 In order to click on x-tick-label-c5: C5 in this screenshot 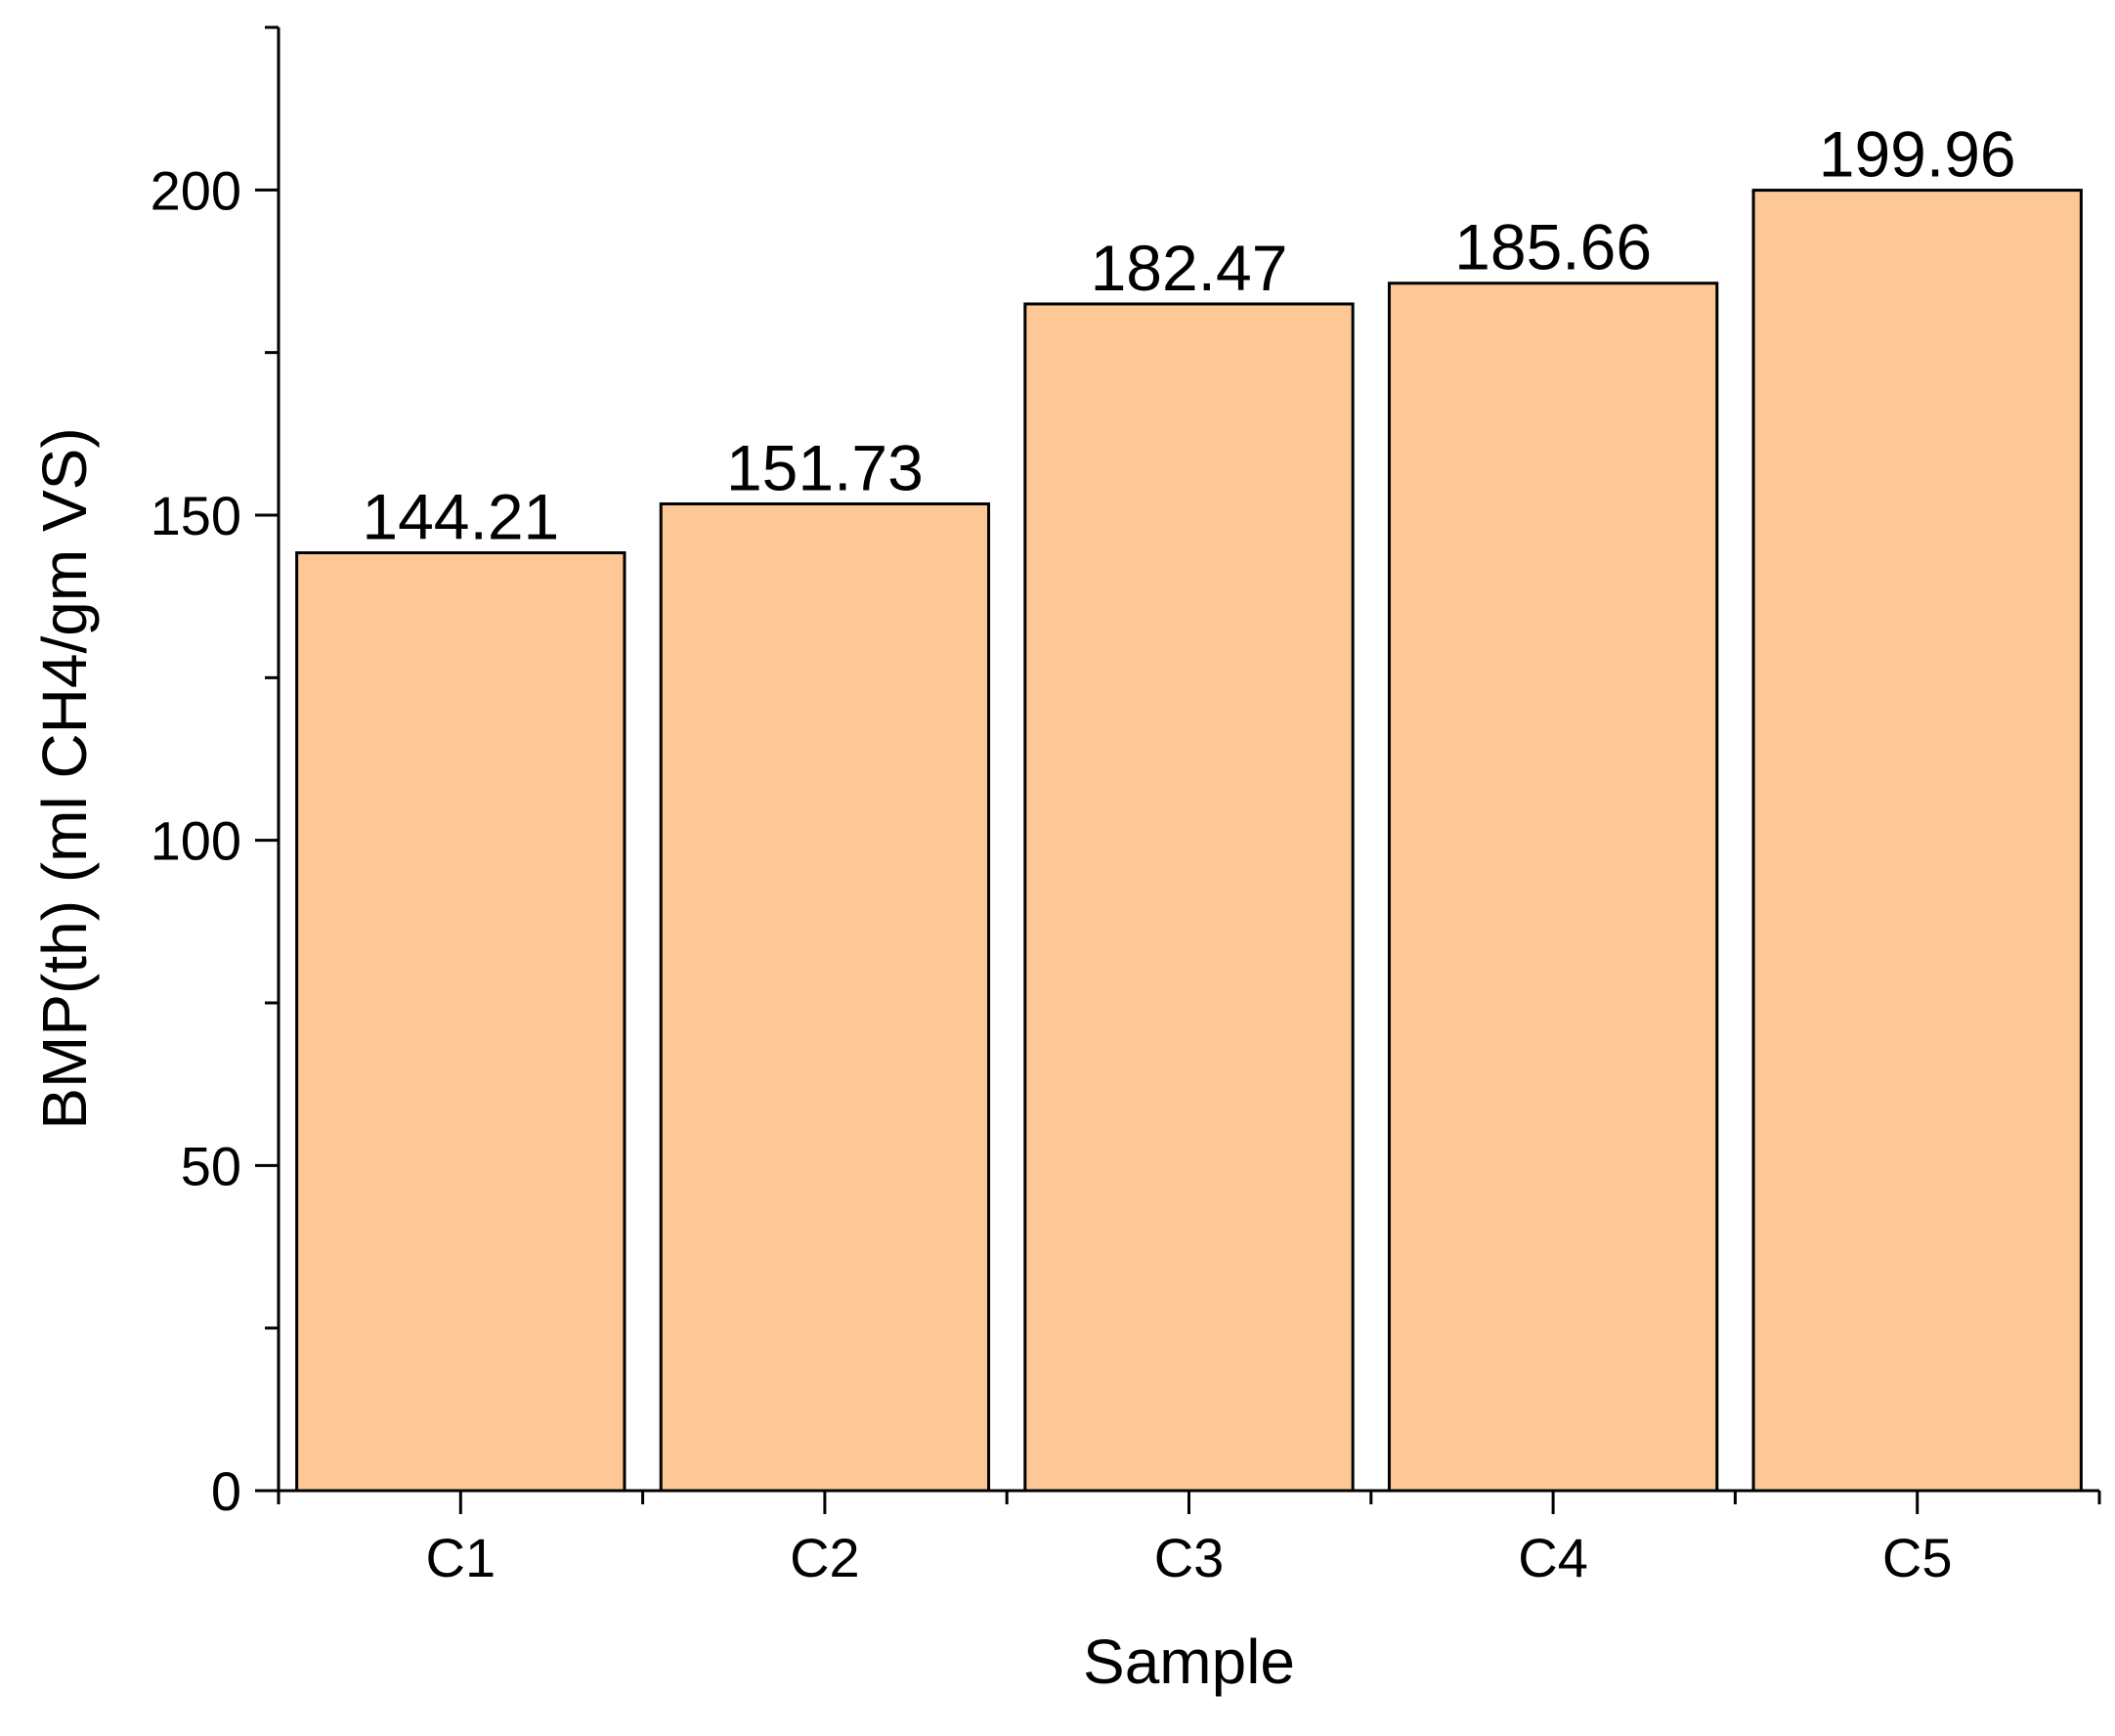, I will do `click(1917, 1557)`.